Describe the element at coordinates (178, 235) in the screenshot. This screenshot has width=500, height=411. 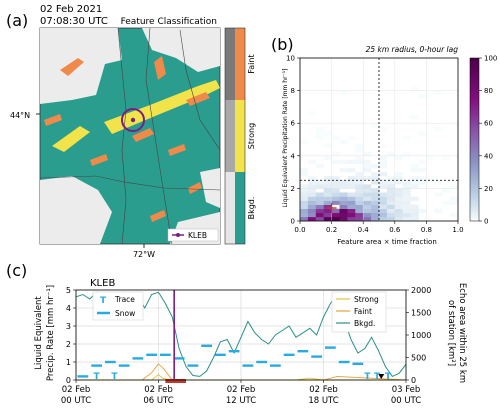
I see `station-legend-marker` at that location.